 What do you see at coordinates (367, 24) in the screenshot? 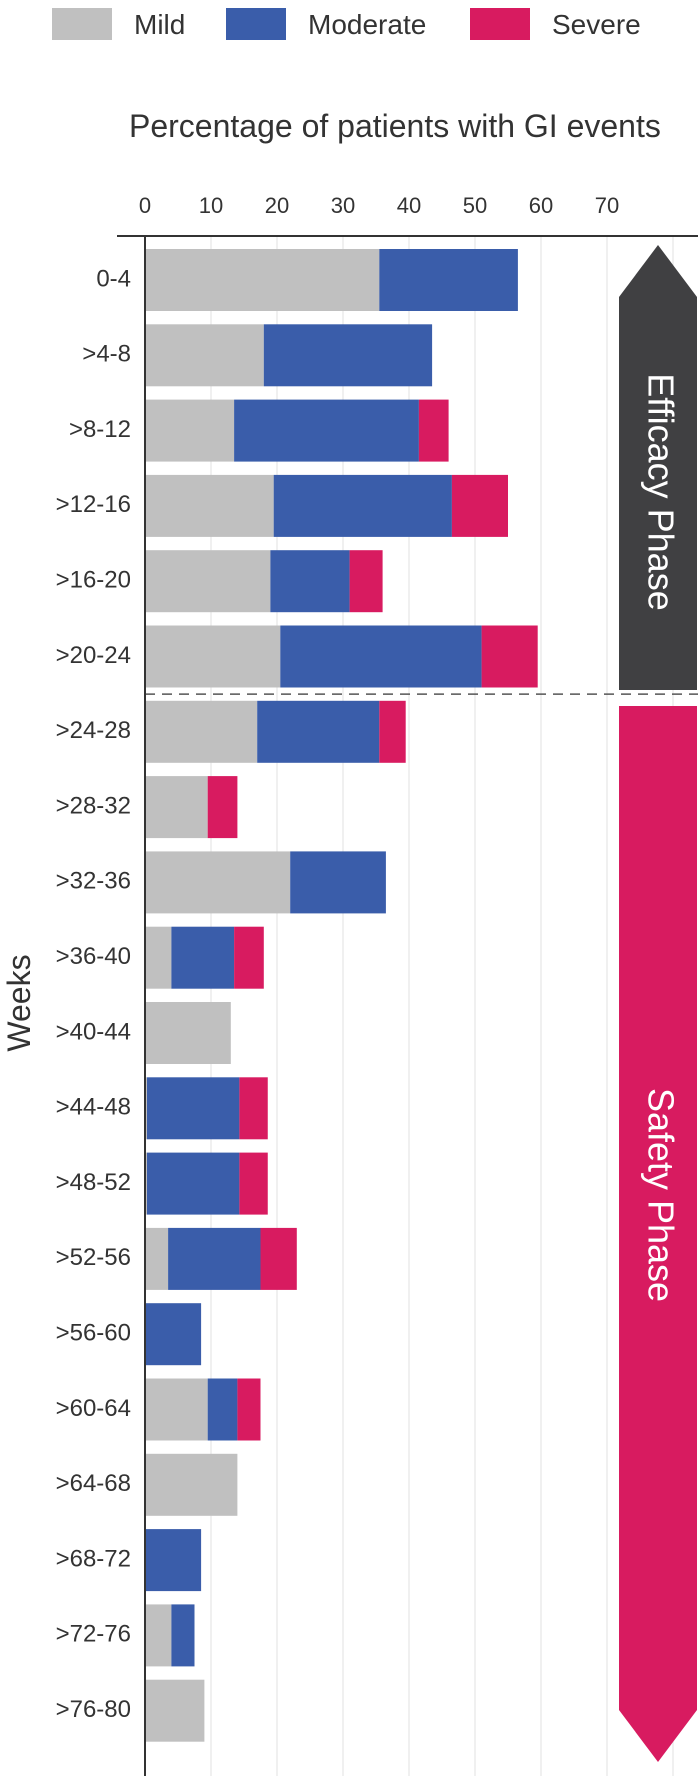
I see `legend-label-moderate: Moderate` at bounding box center [367, 24].